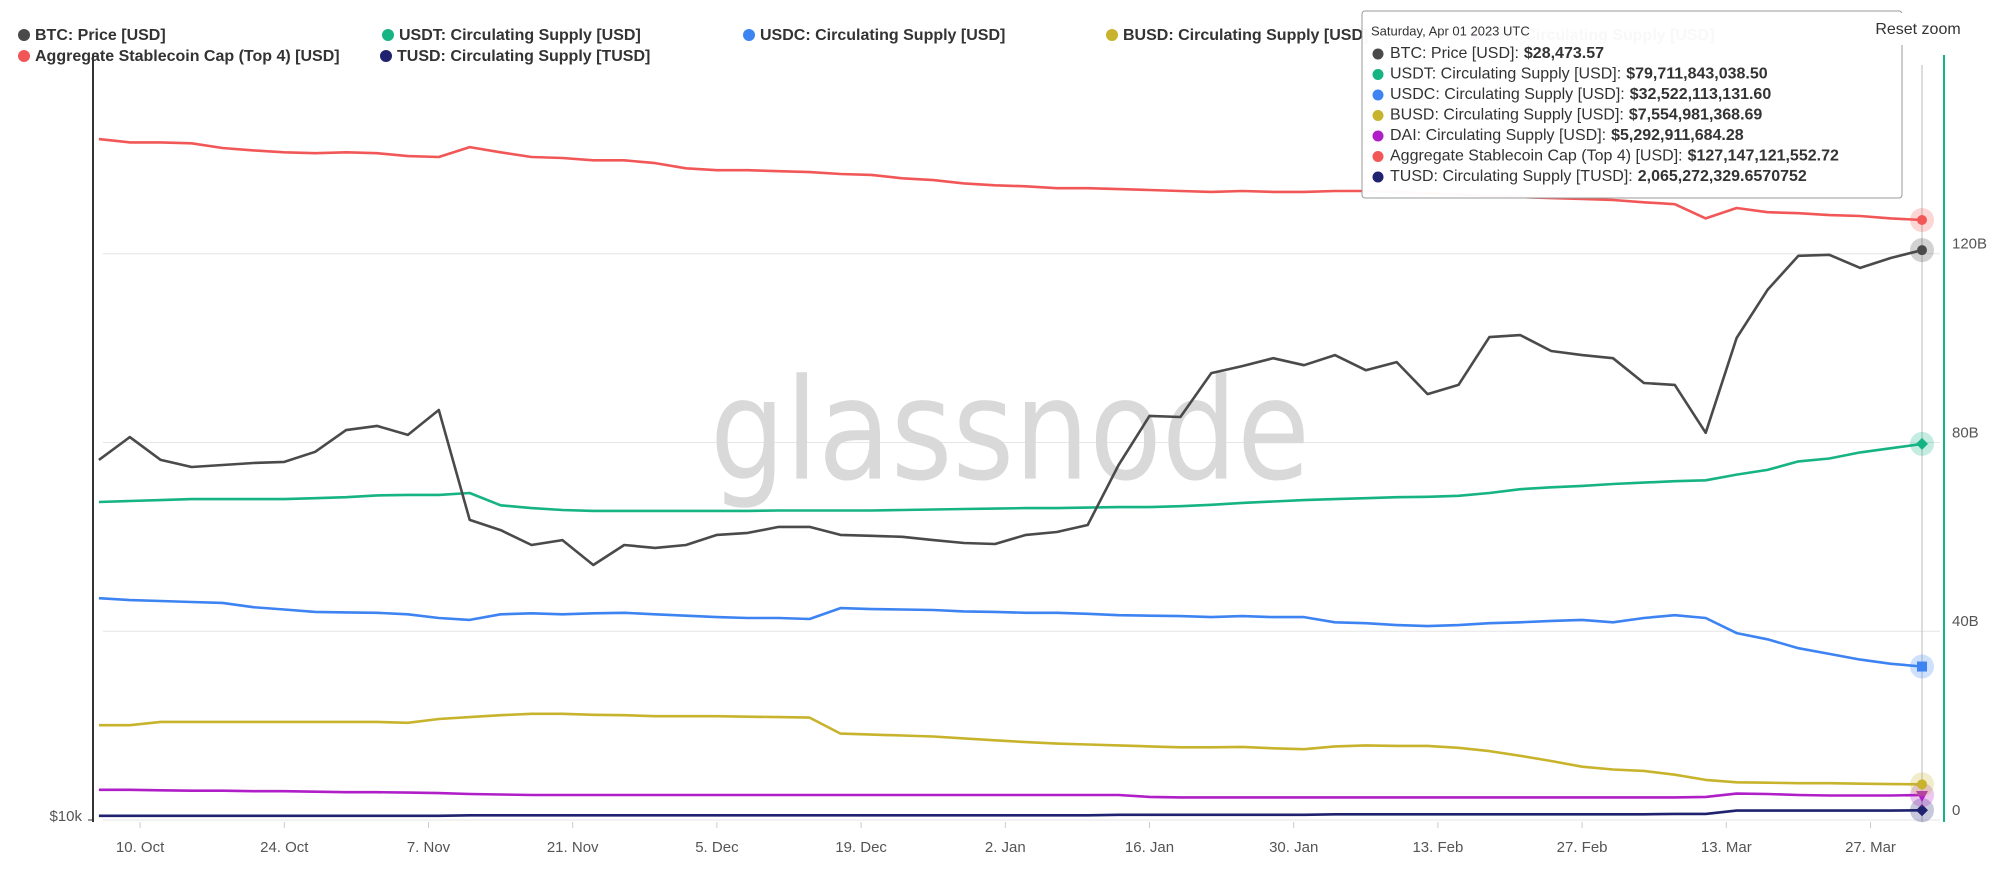 The height and width of the screenshot is (872, 2000). What do you see at coordinates (573, 847) in the screenshot?
I see `x-tick-label: 21. Nov` at bounding box center [573, 847].